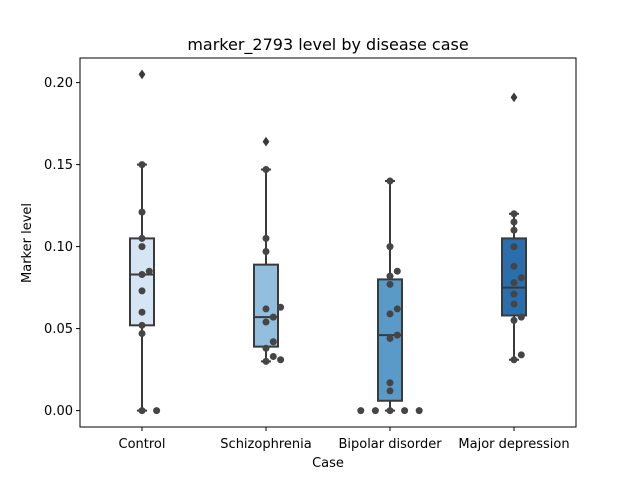  Describe the element at coordinates (27, 243) in the screenshot. I see `y-axis-label: Marker level` at that location.